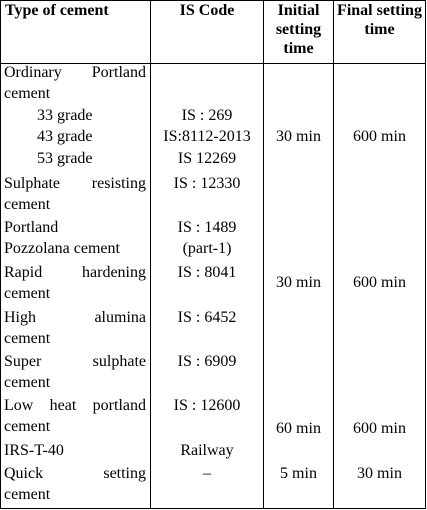 The height and width of the screenshot is (510, 427). Describe the element at coordinates (207, 158) in the screenshot. I see `is-code: IS 12269` at that location.